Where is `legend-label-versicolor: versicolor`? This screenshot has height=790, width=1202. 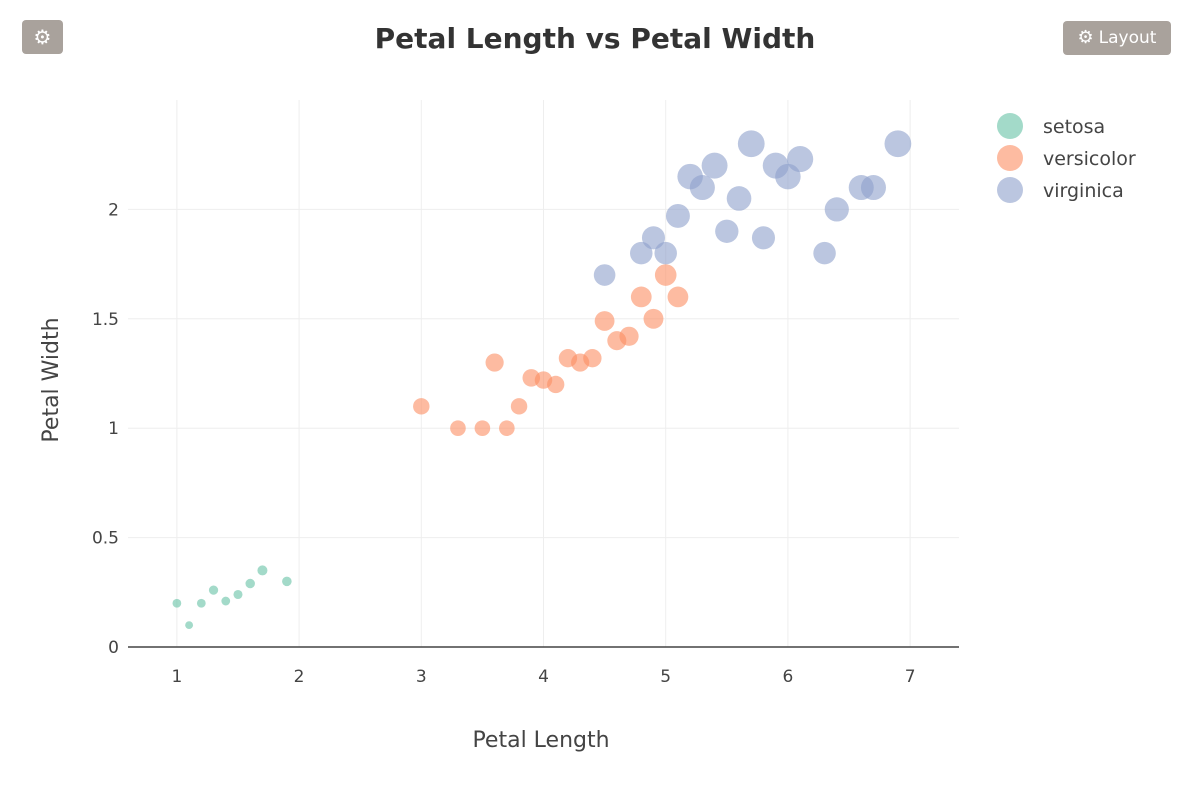 legend-label-versicolor: versicolor is located at coordinates (1089, 159).